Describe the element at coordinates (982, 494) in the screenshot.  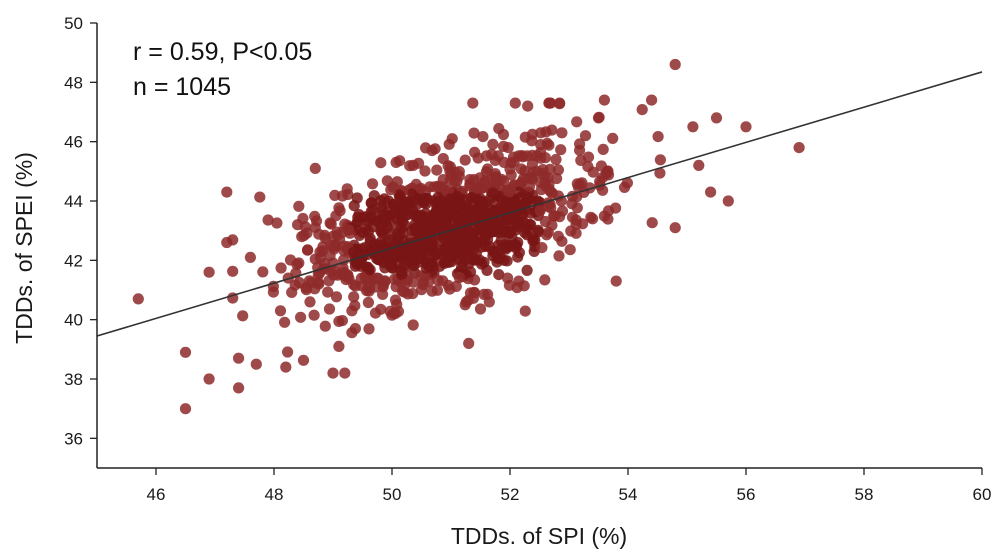
I see `x-tick-label: 60` at that location.